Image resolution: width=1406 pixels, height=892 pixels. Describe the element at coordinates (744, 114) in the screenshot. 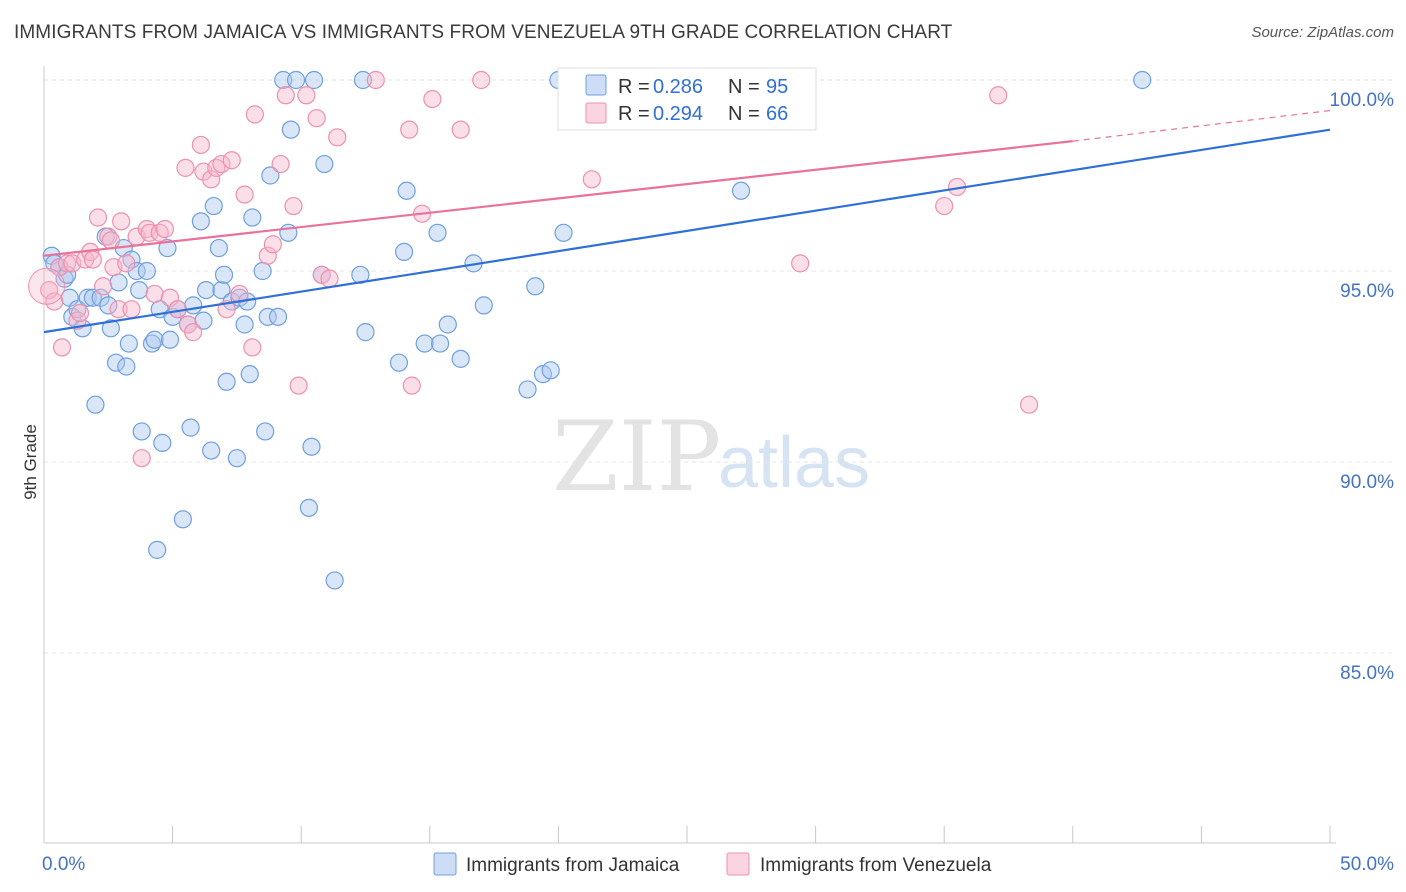

I see `legend-n-label-venezuela: N =` at that location.